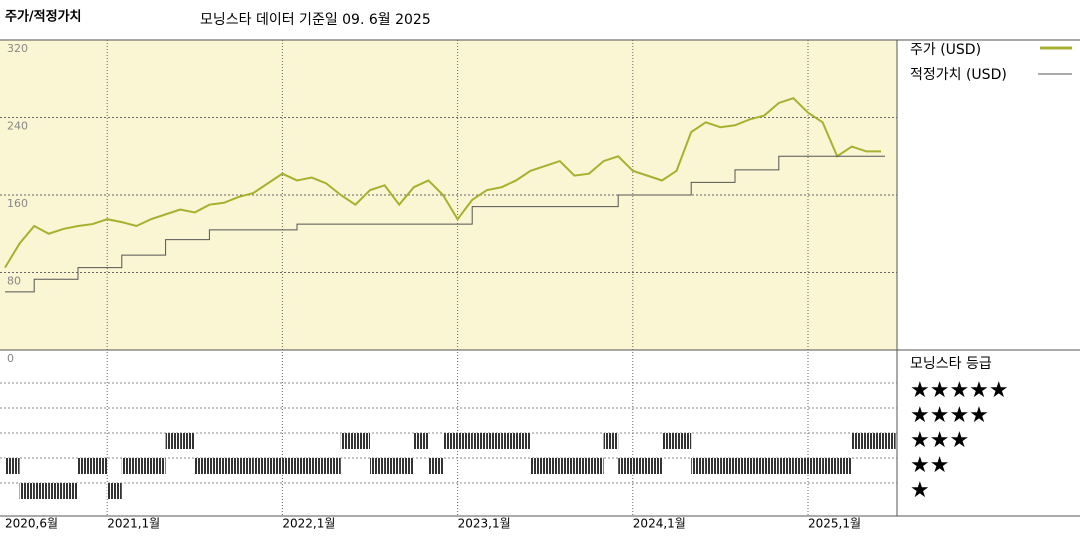  What do you see at coordinates (10, 358) in the screenshot?
I see `y-tick-label: 0` at bounding box center [10, 358].